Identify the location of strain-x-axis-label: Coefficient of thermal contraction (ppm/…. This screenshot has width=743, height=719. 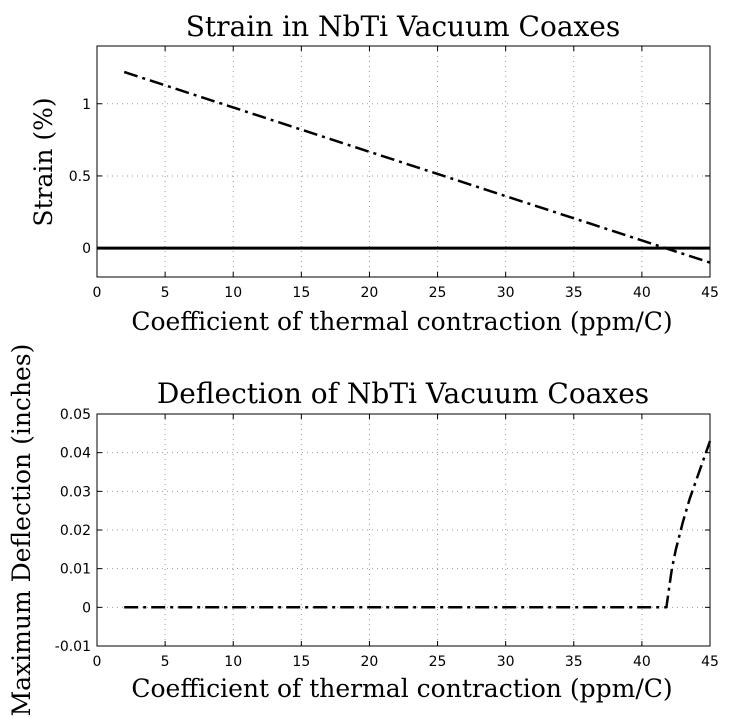
(401, 321).